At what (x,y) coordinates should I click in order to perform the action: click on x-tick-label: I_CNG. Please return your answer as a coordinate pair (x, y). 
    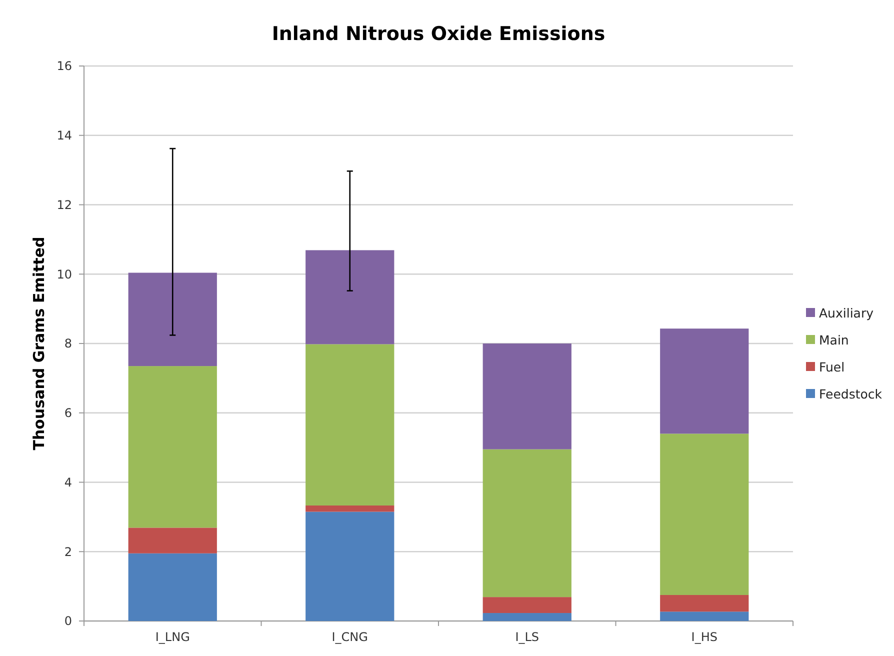
    Looking at the image, I should click on (350, 637).